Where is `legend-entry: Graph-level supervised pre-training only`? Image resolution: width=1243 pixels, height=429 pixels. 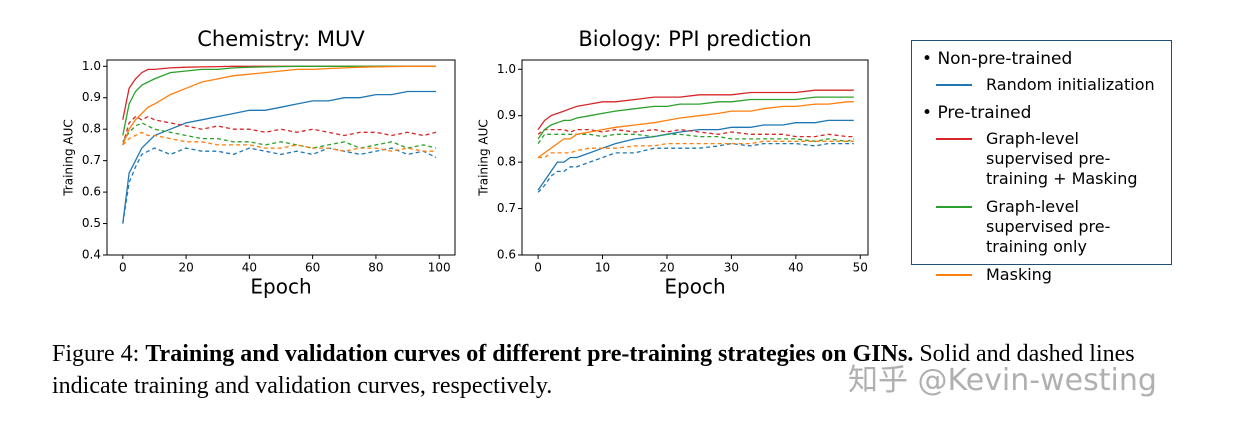 legend-entry: Graph-level supervised pre-training only is located at coordinates (1048, 227).